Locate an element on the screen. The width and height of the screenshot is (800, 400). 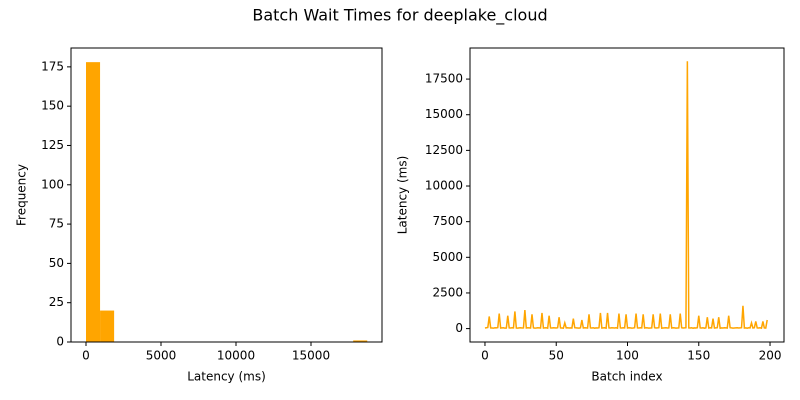
y-tick-label: 100 is located at coordinates (52, 184).